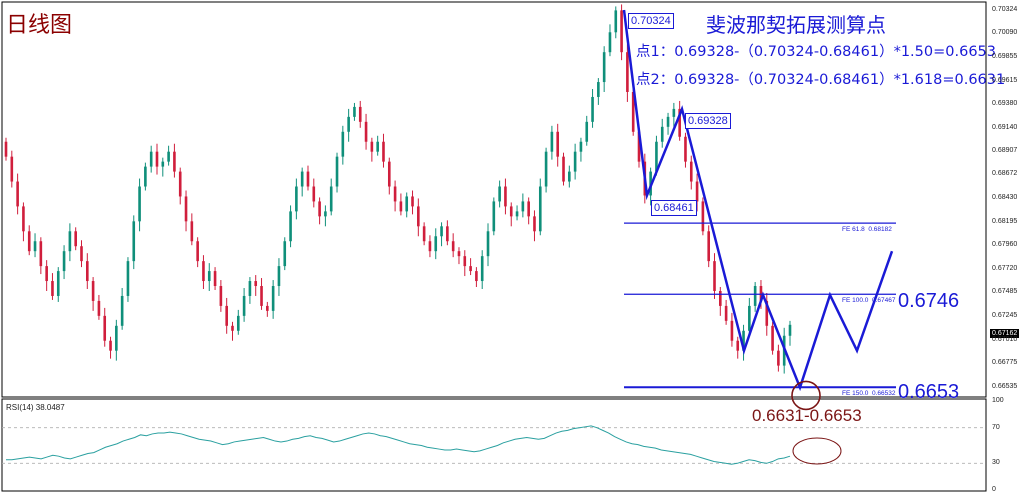 The image size is (1024, 496). What do you see at coordinates (996, 427) in the screenshot?
I see `rsi-y-tick-label: 70` at bounding box center [996, 427].